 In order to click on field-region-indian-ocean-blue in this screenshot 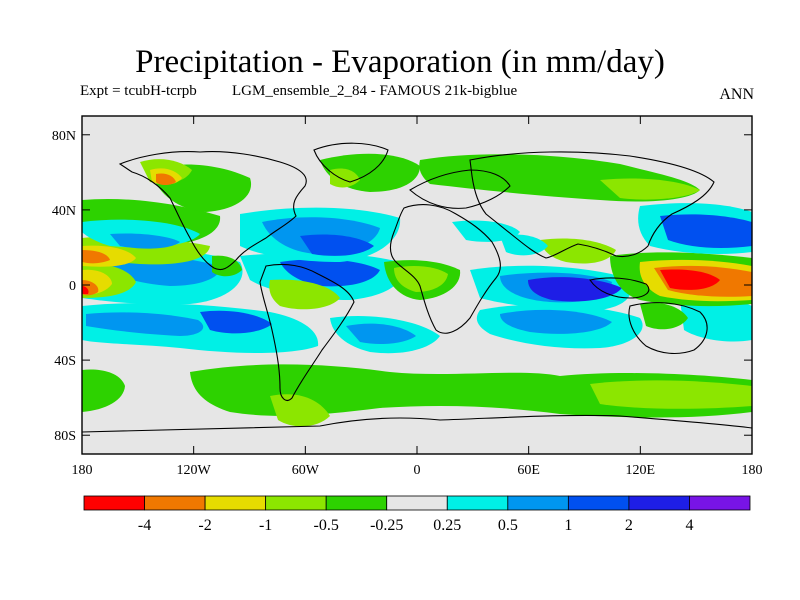, I will do `click(556, 321)`.